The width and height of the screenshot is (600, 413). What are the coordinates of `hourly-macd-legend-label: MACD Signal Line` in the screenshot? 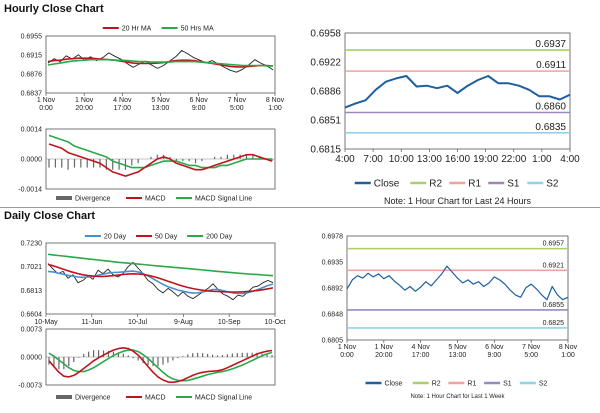 It's located at (223, 199).